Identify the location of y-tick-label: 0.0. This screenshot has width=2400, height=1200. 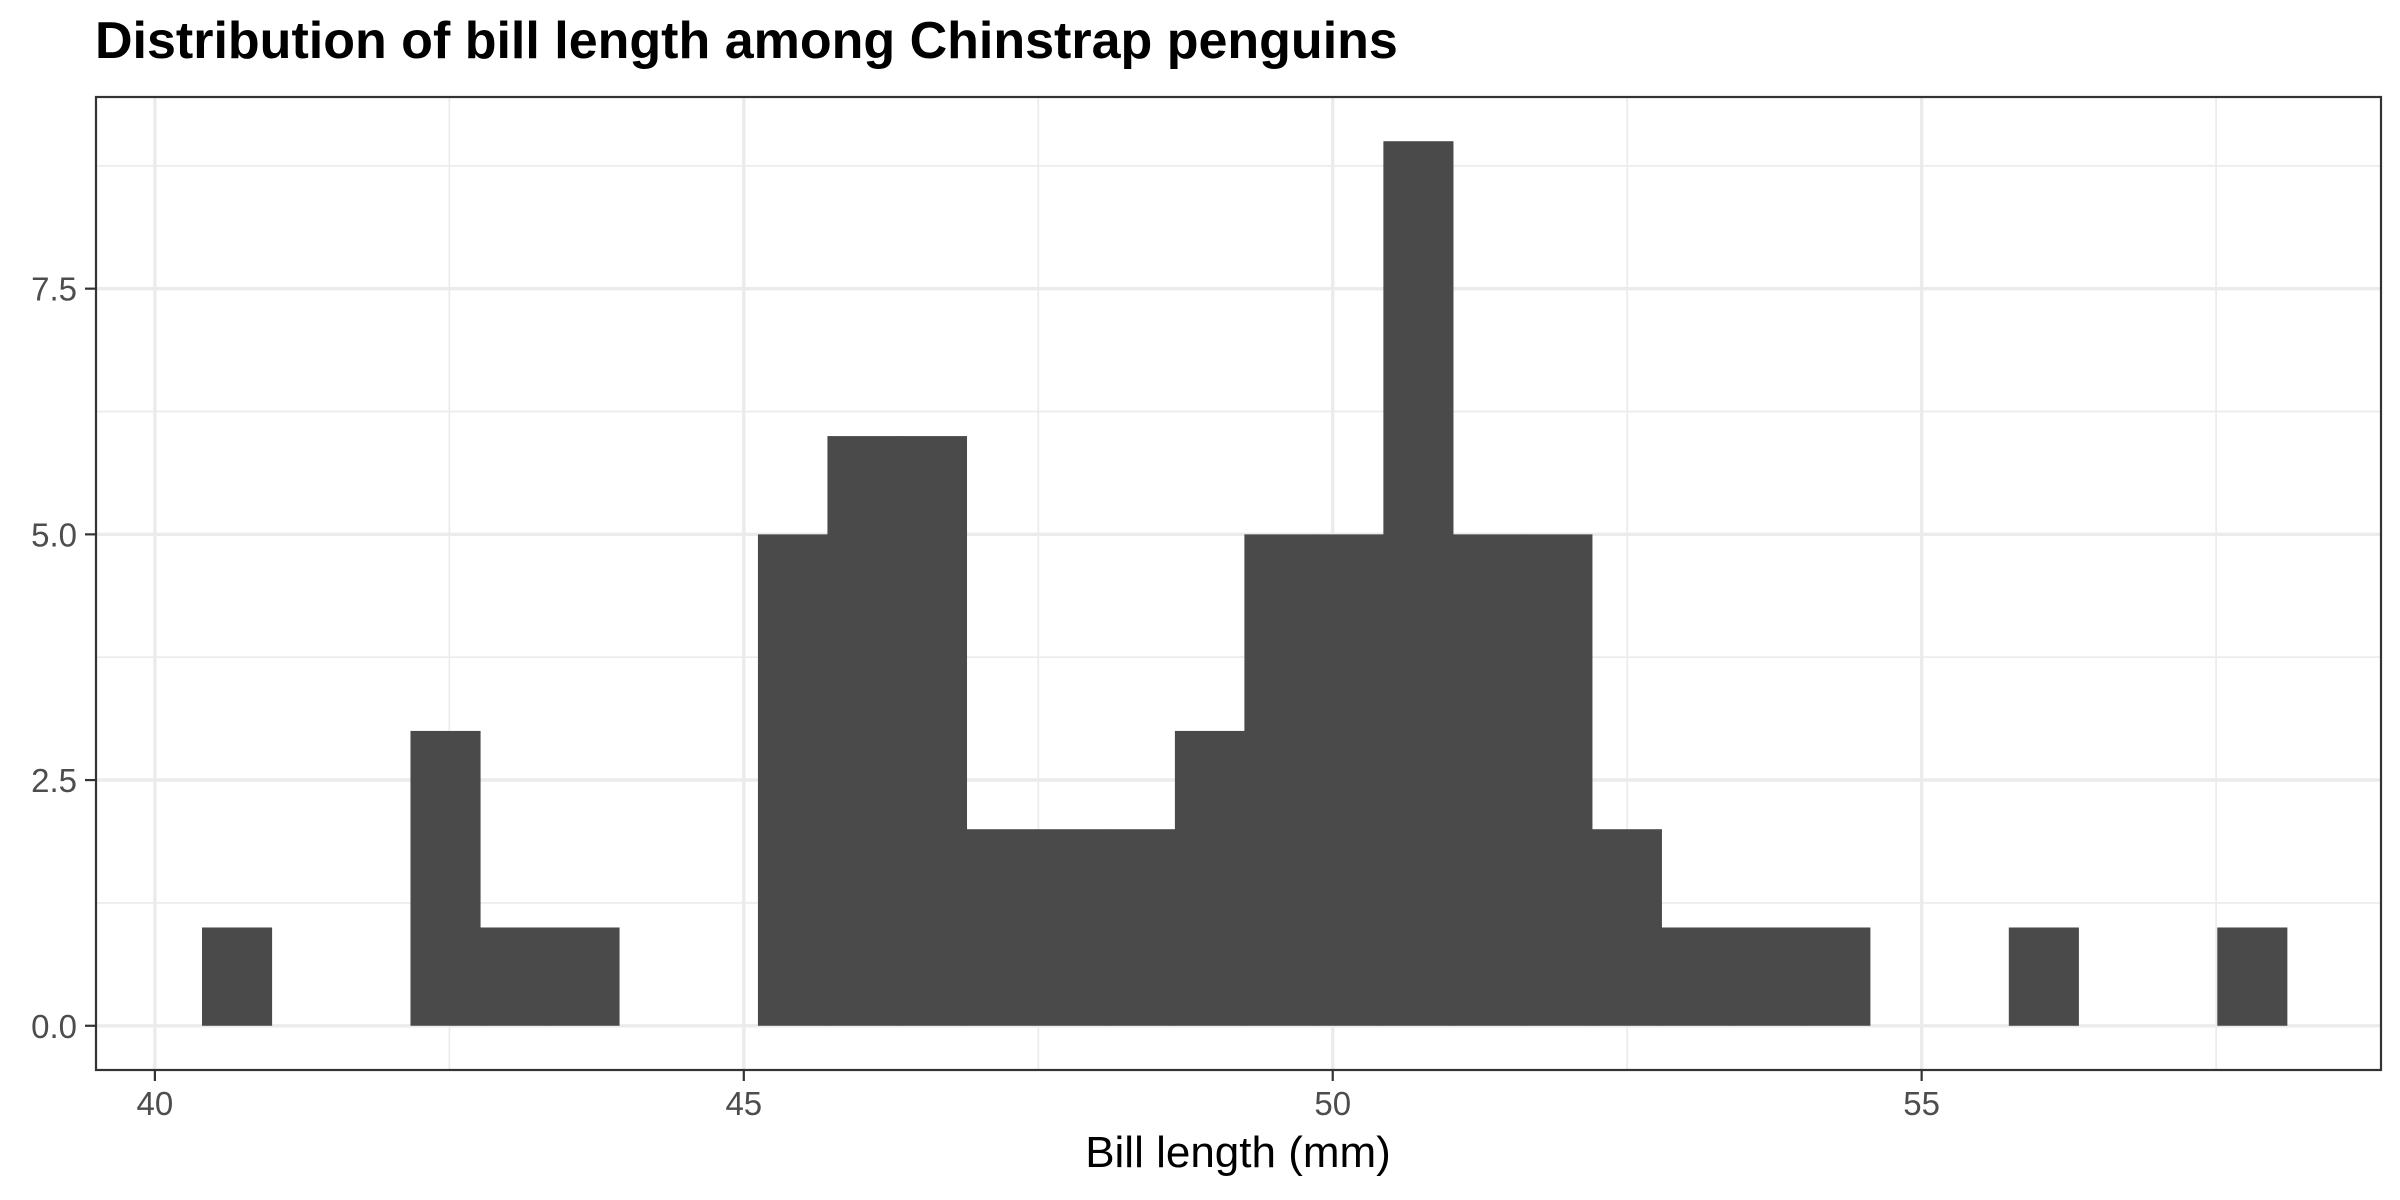
(54, 1026).